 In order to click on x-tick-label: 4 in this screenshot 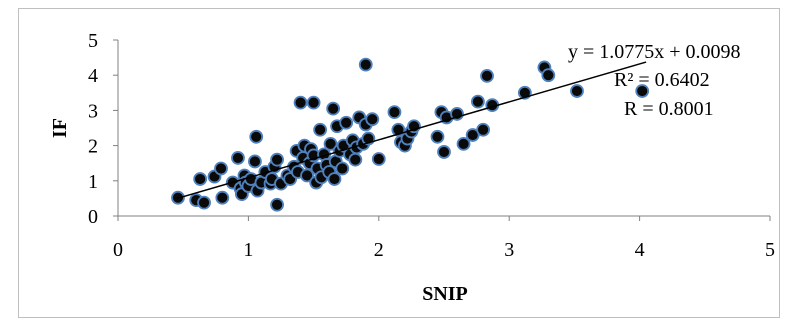, I will do `click(640, 250)`.